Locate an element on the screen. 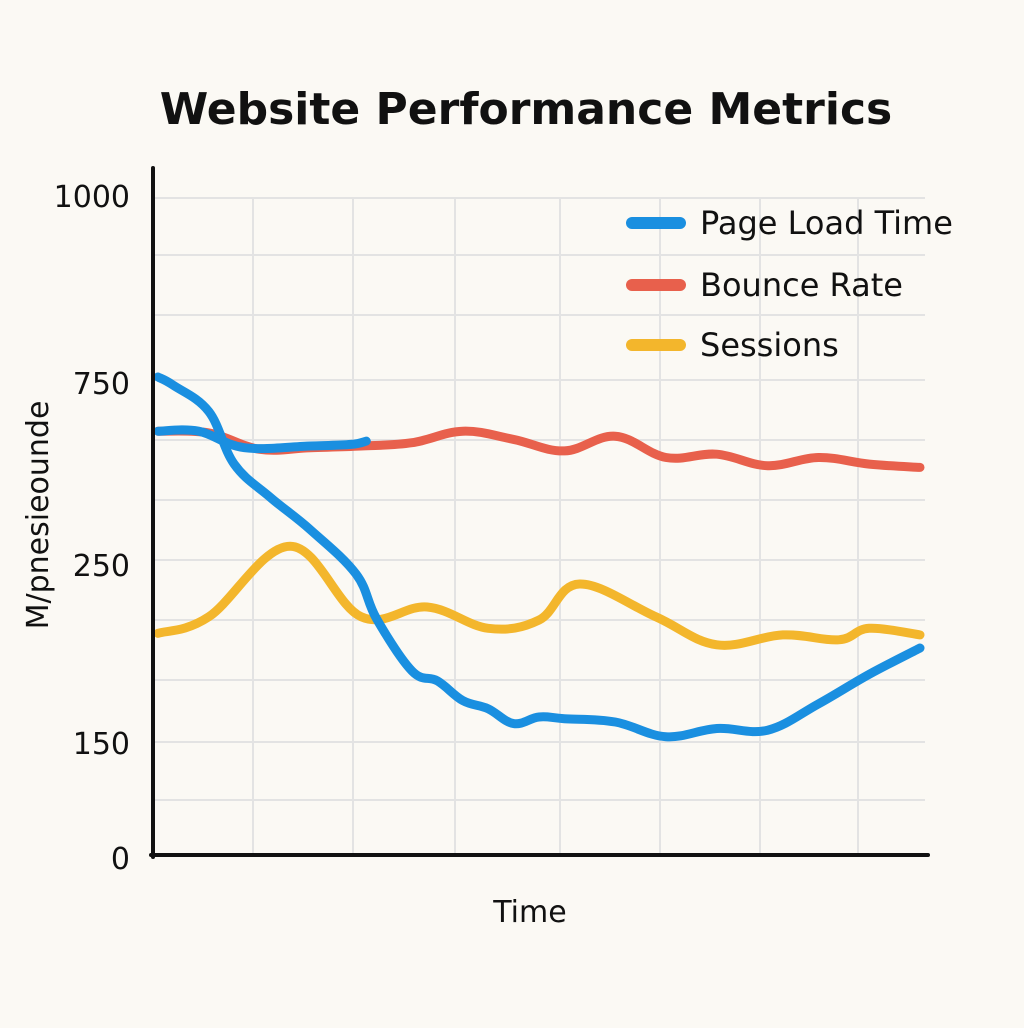  chart-legend: Page Load Time Bounce Rate Sessions is located at coordinates (789, 284).